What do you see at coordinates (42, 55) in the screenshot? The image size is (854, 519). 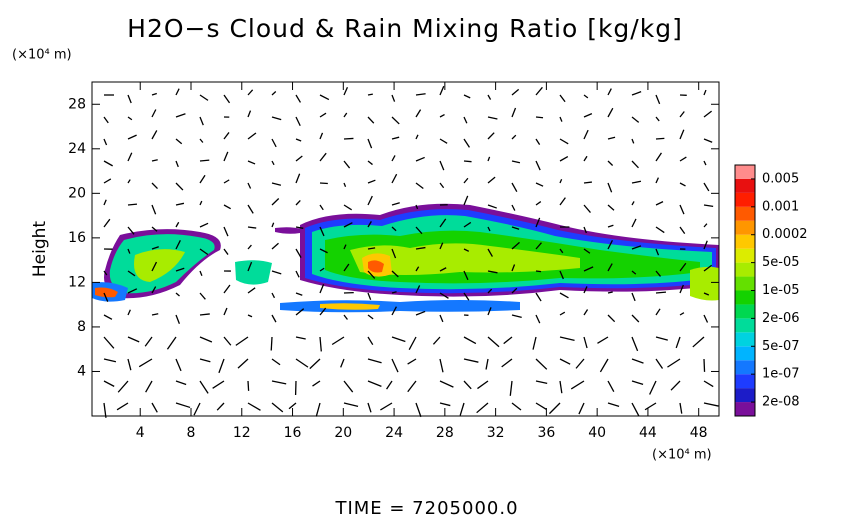 I see `y-unit: (×10⁴ m)` at bounding box center [42, 55].